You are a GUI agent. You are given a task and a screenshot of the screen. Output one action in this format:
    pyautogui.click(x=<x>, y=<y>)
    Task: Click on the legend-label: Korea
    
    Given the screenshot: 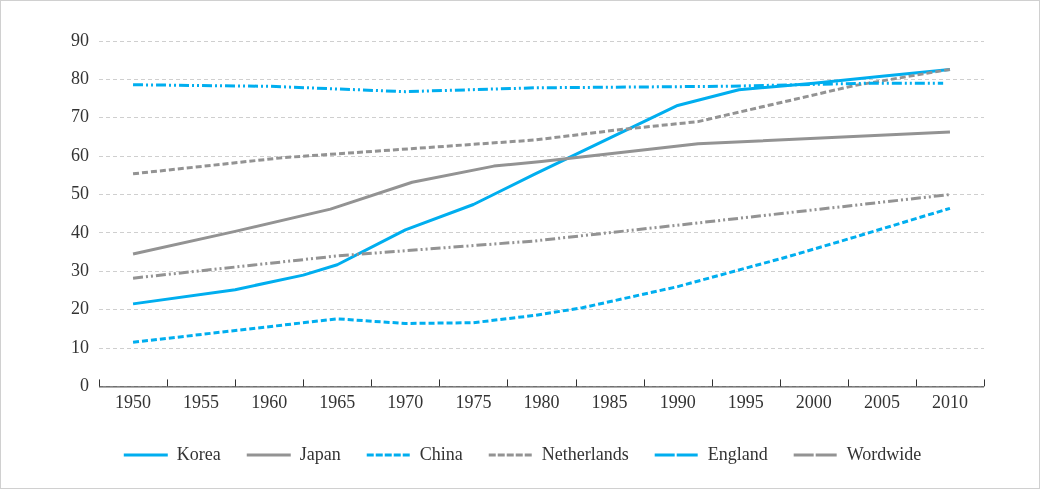 What is the action you would take?
    pyautogui.click(x=198, y=453)
    